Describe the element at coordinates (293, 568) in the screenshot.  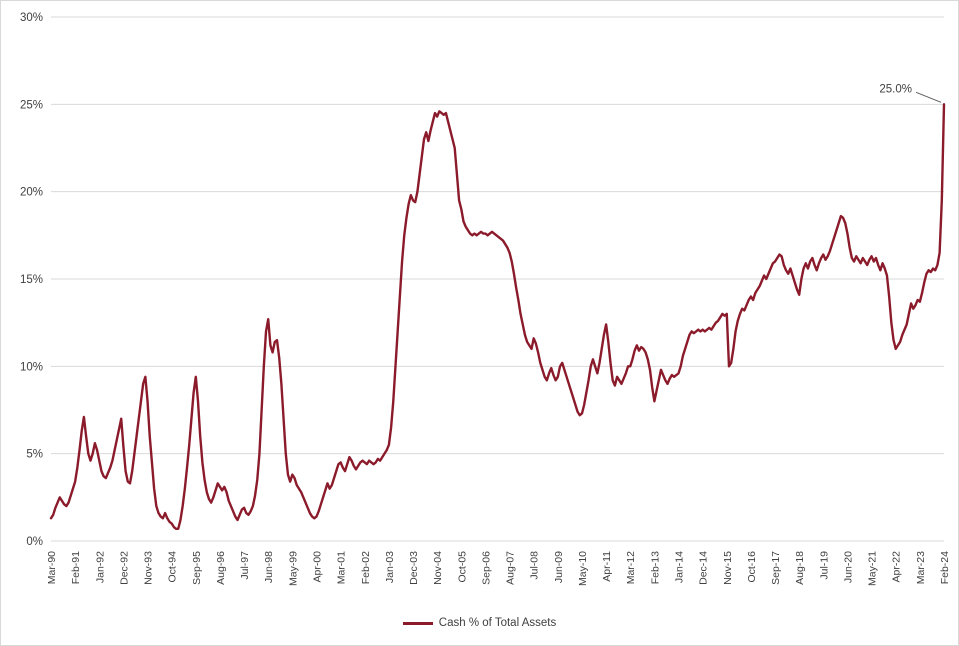
I see `x-axis-tick-label: May-99` at that location.